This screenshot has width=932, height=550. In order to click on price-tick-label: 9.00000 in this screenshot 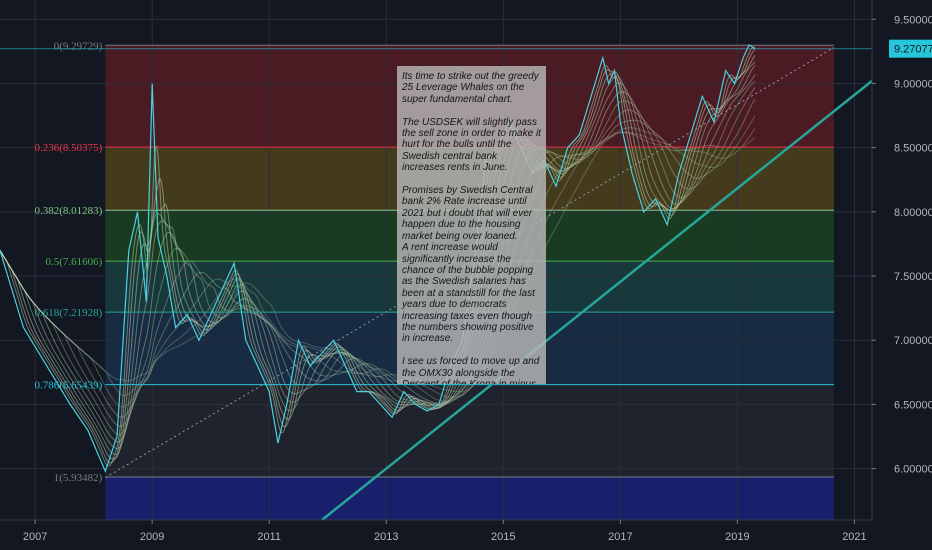, I will do `click(913, 84)`.